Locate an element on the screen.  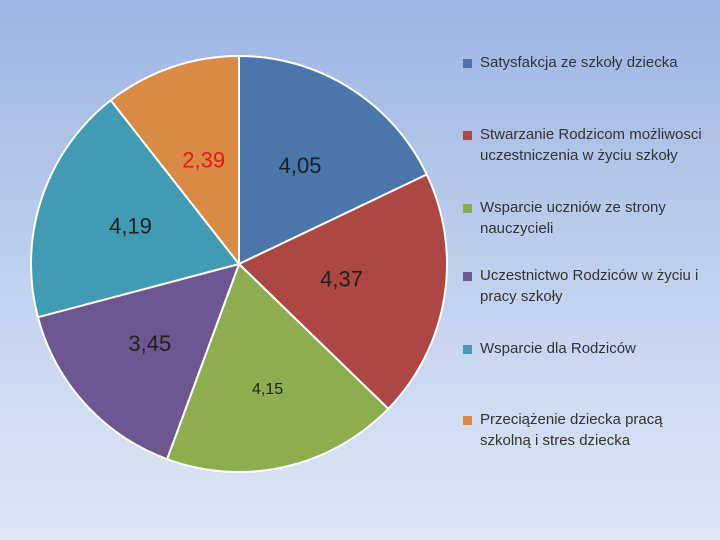
data-label-5: 4,19 is located at coordinates (130, 225).